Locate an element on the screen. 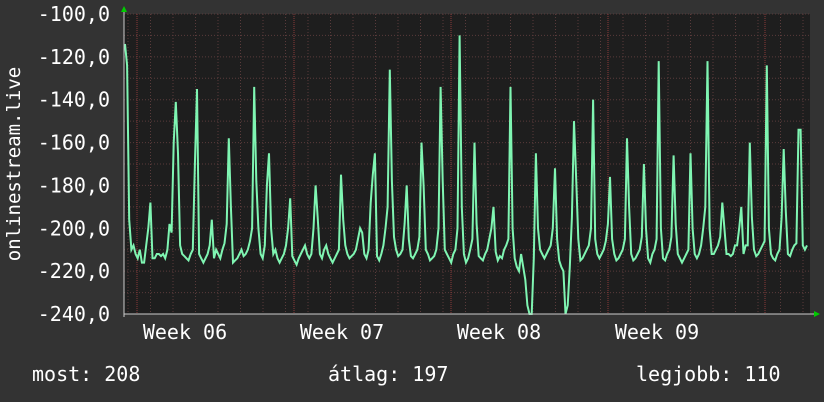  y-tick-label: -200,0 is located at coordinates (74, 228).